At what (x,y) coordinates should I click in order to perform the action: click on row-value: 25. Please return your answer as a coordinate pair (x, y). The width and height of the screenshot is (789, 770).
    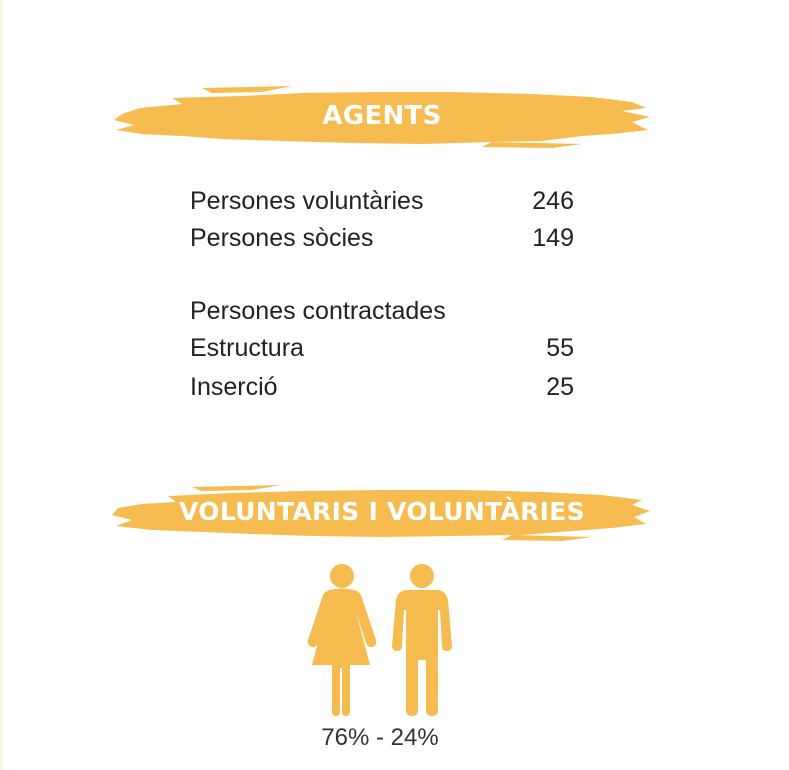
    Looking at the image, I should click on (560, 387).